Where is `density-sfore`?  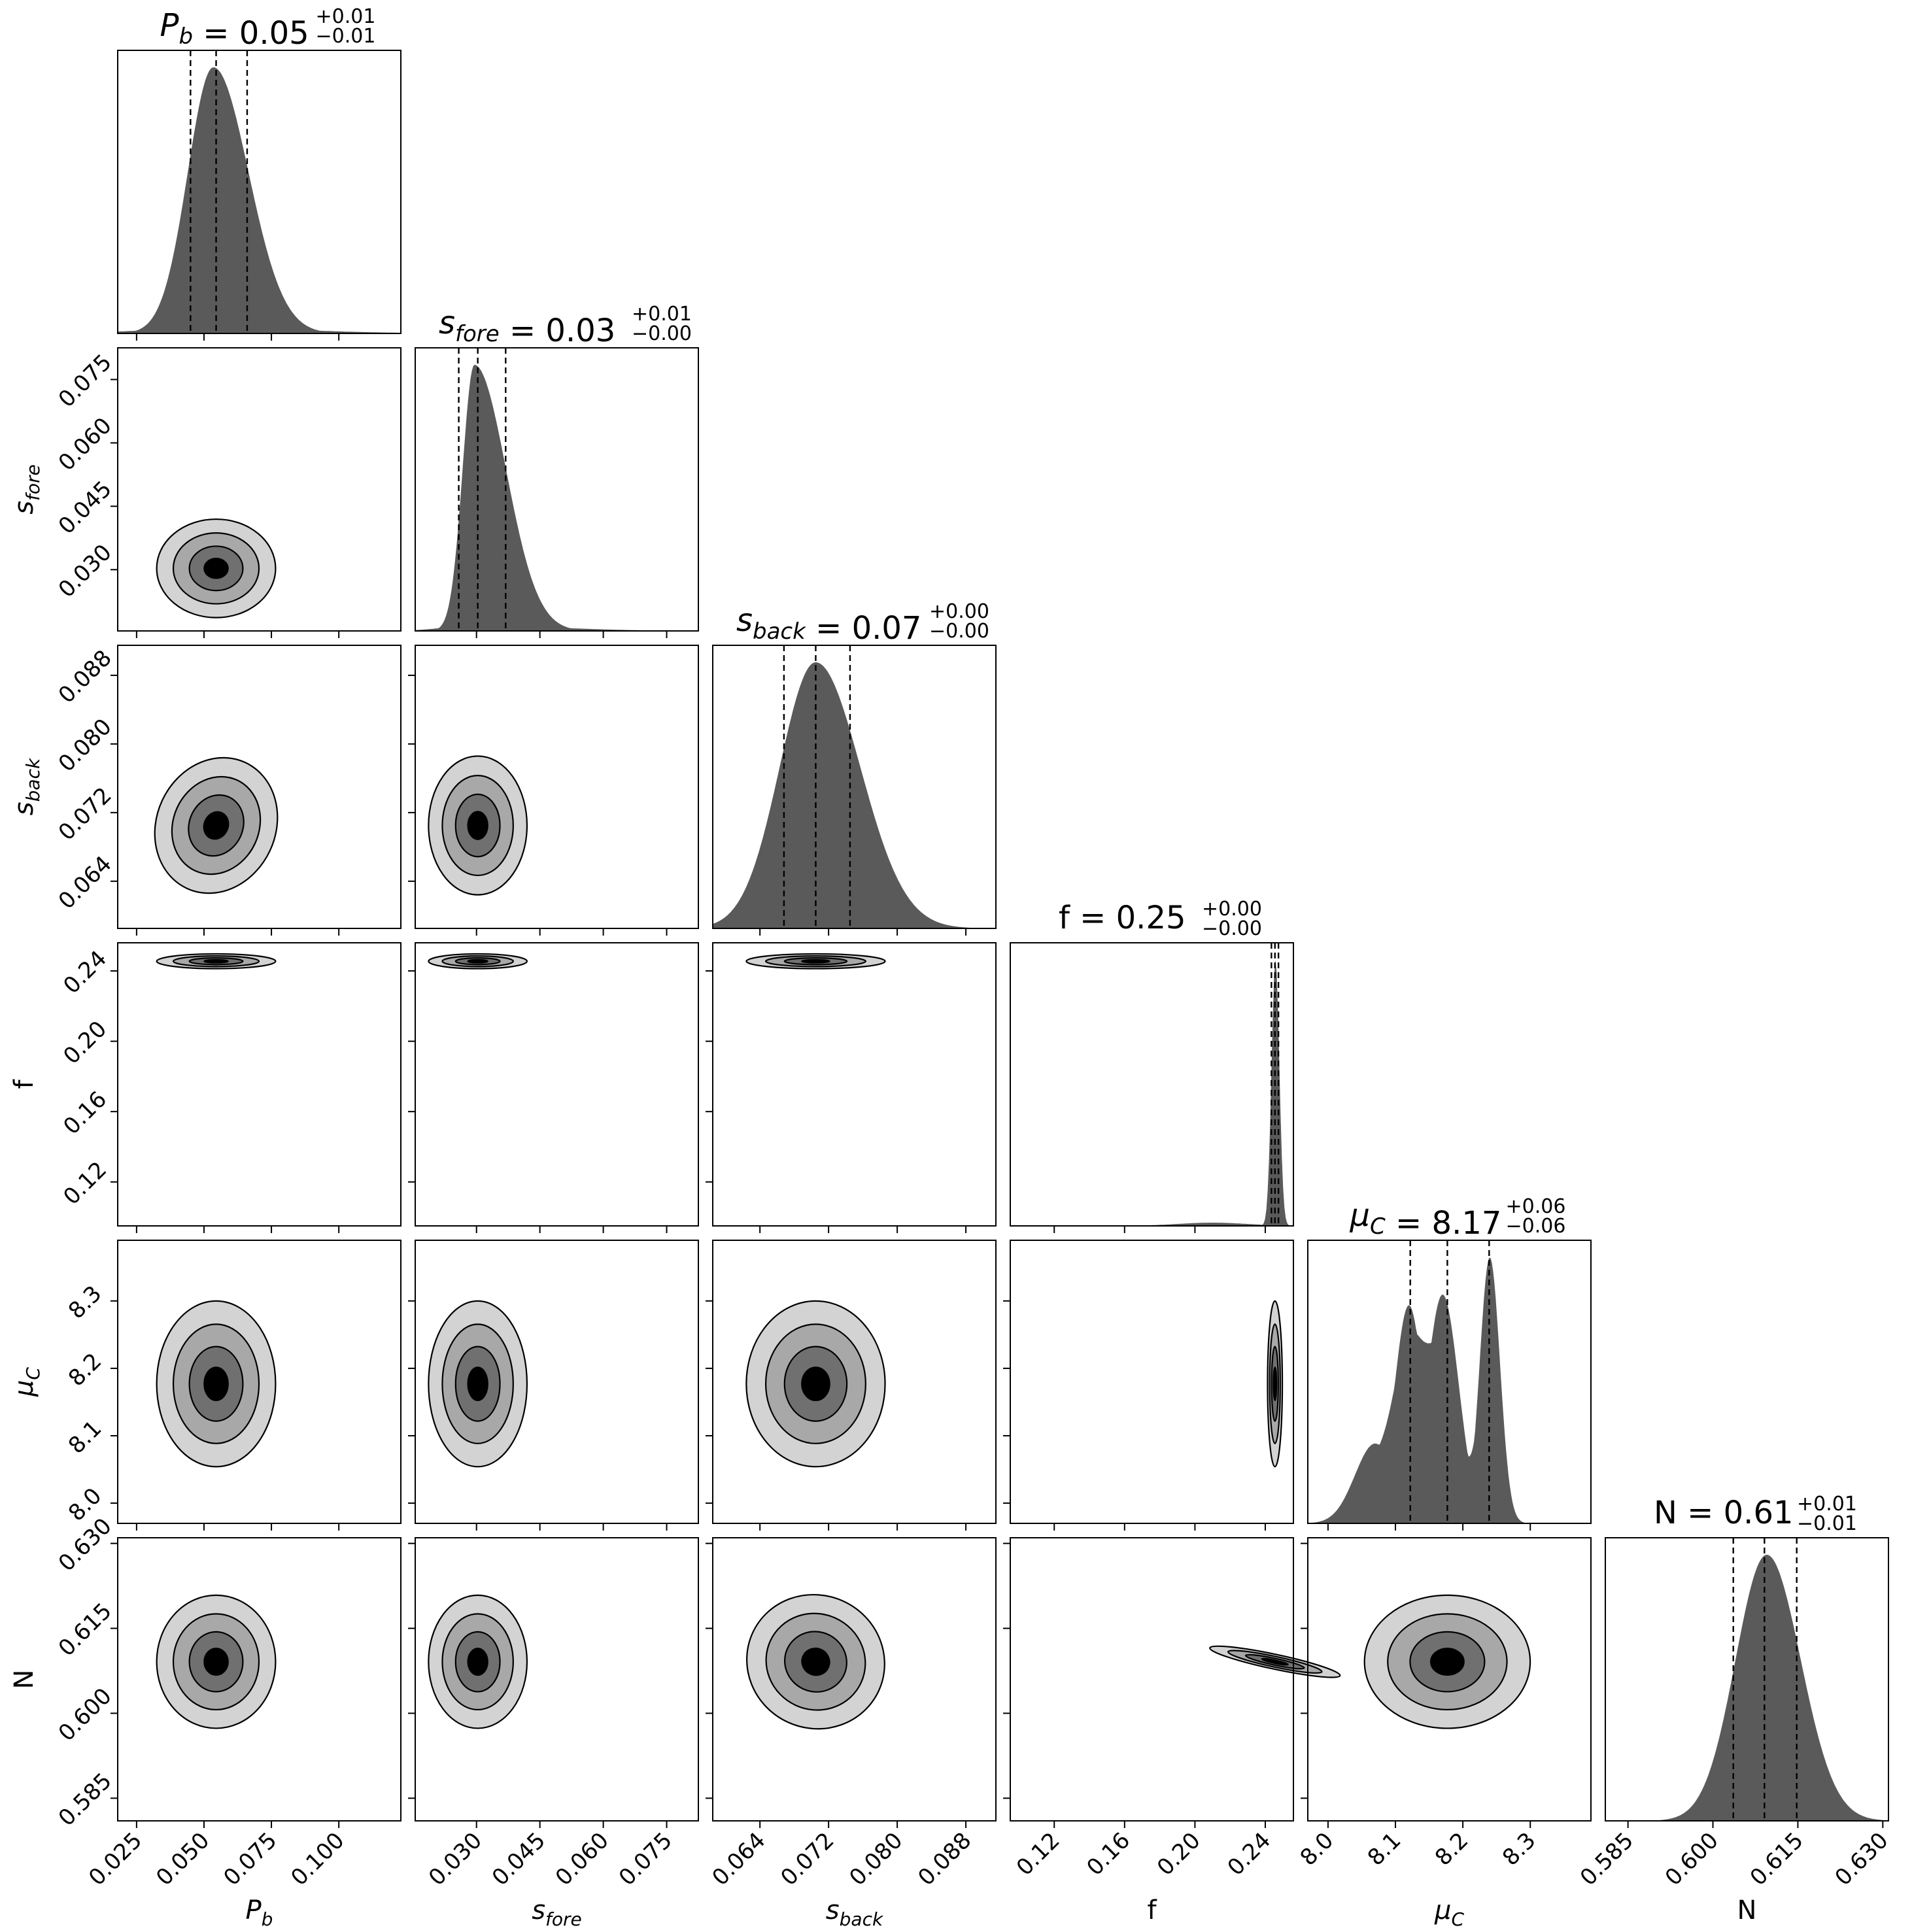 density-sfore is located at coordinates (556, 498).